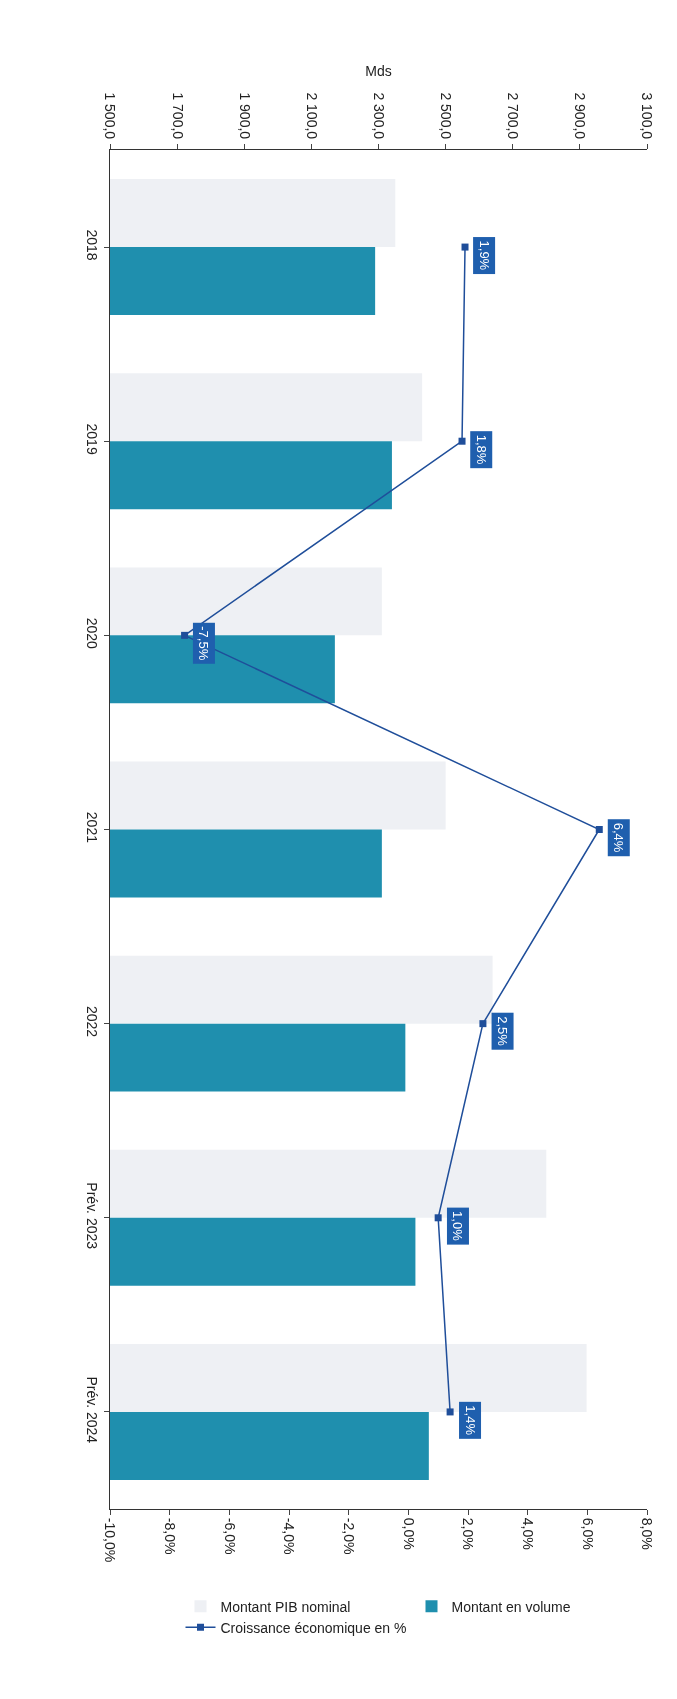 This screenshot has height=1699, width=677. I want to click on x-tick-label: -10,0%, so click(110, 1540).